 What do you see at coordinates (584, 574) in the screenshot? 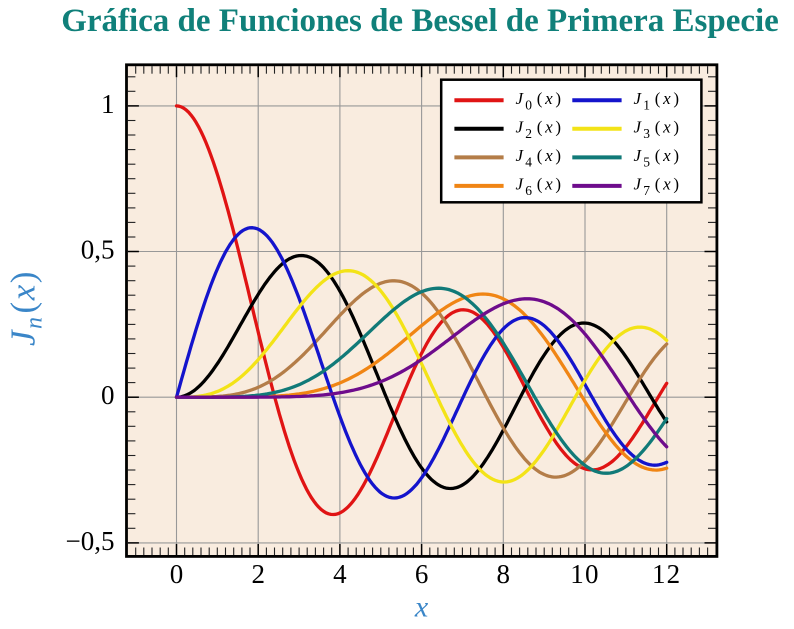
I see `svg-text: 10` at bounding box center [584, 574].